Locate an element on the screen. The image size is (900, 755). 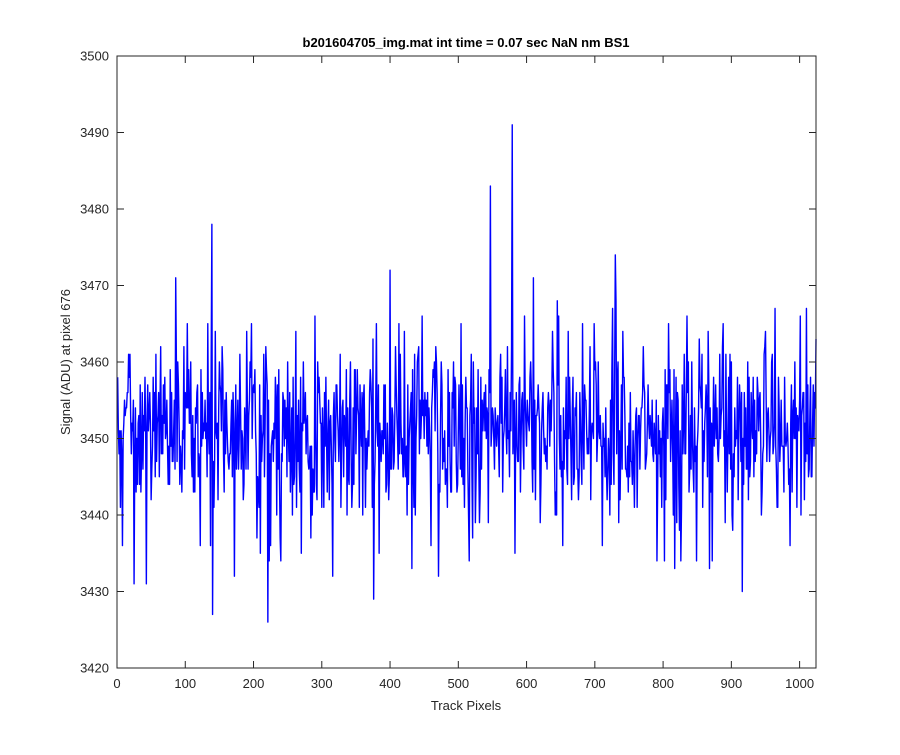
y-axis-label: Signal (ADU) at pixel 676 is located at coordinates (65, 362).